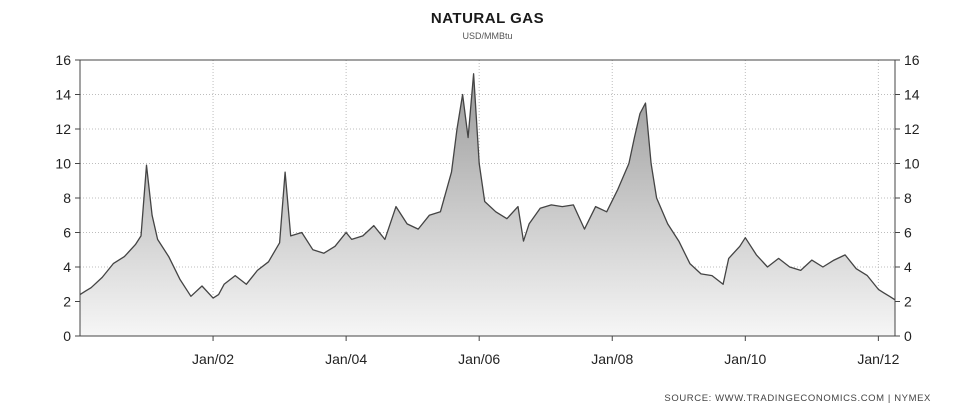 The height and width of the screenshot is (418, 975). What do you see at coordinates (912, 95) in the screenshot?
I see `y-tick-label-right: 14` at bounding box center [912, 95].